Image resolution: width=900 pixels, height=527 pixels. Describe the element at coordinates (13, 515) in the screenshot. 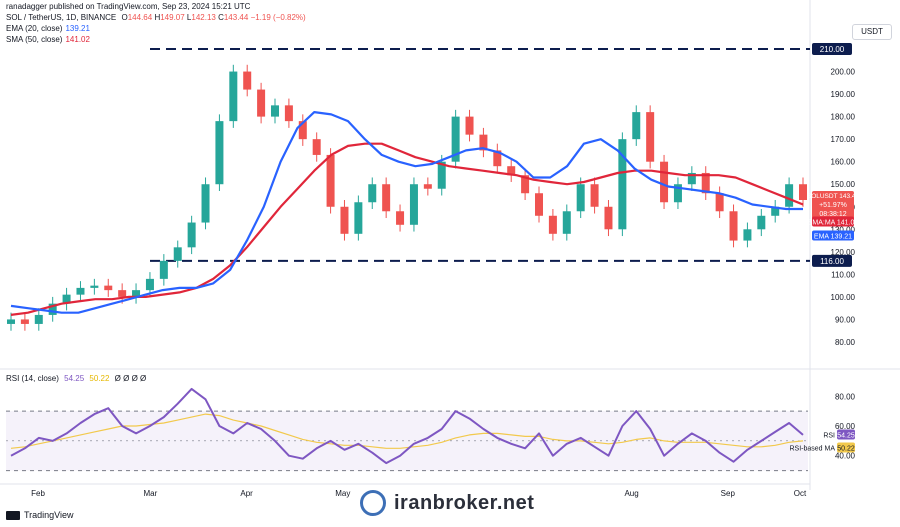

I see `tradingview-mark-icon` at that location.